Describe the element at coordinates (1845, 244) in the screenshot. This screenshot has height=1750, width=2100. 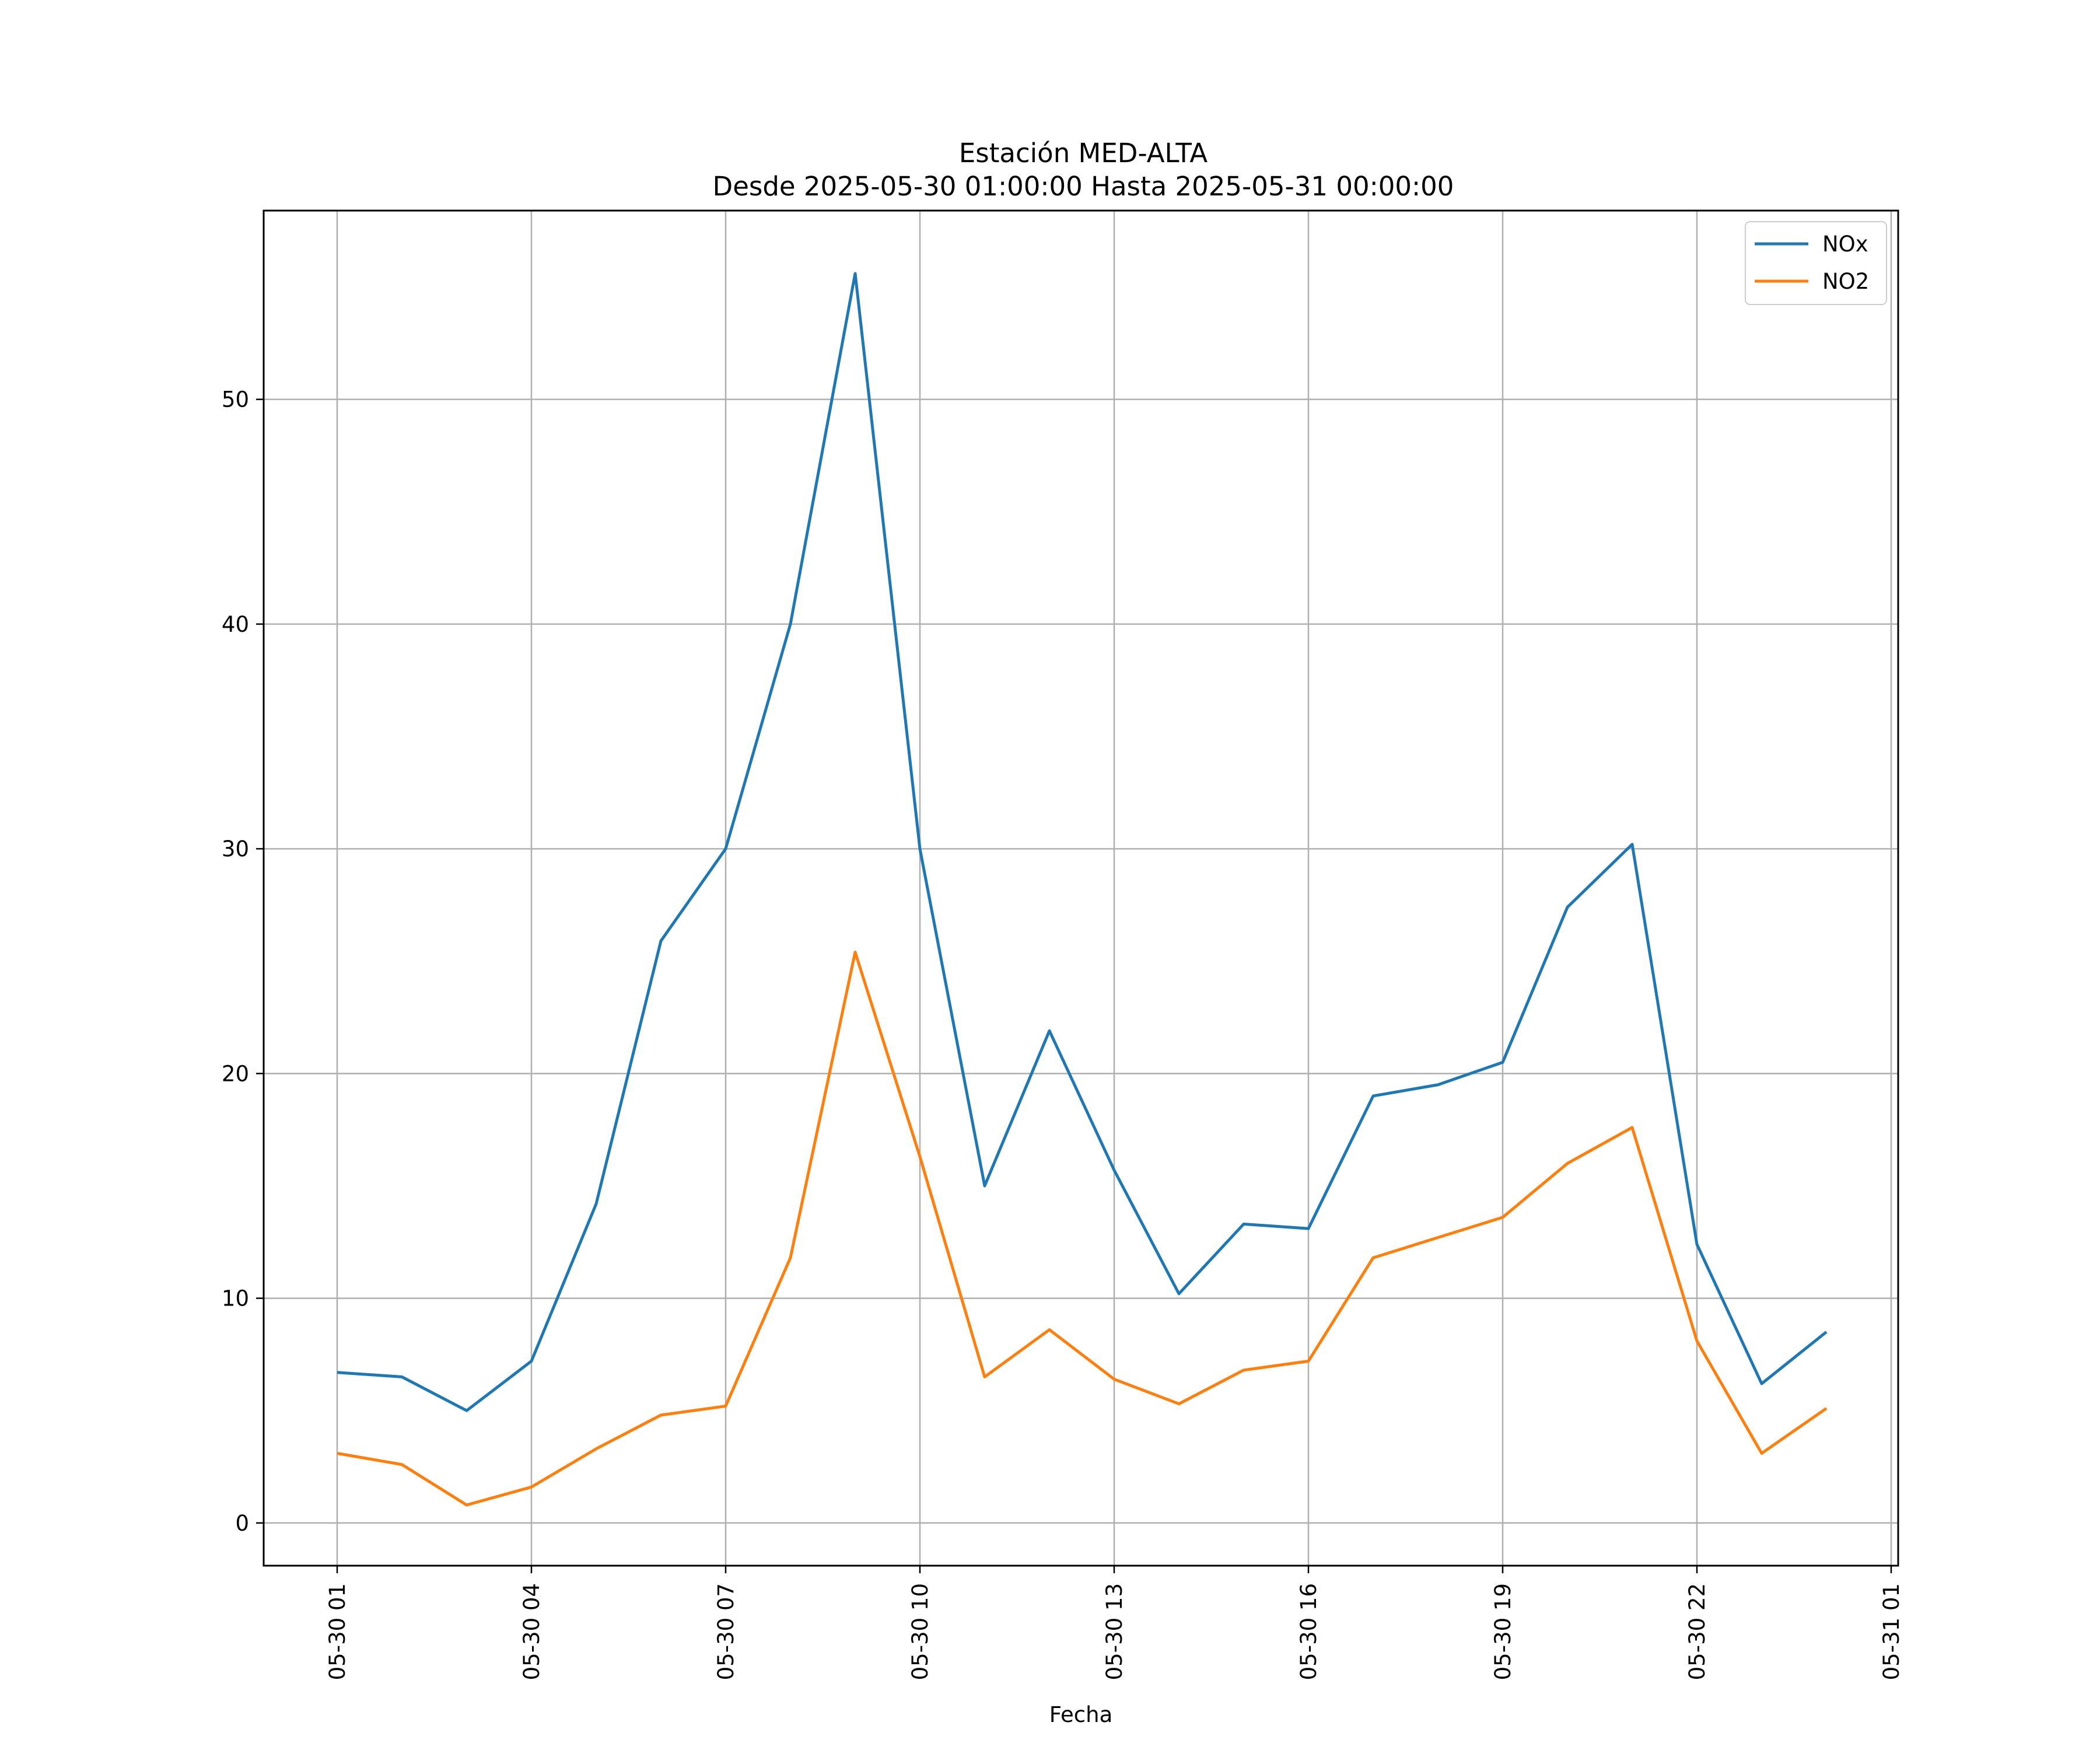
I see `legend-label-nox: NOx` at that location.